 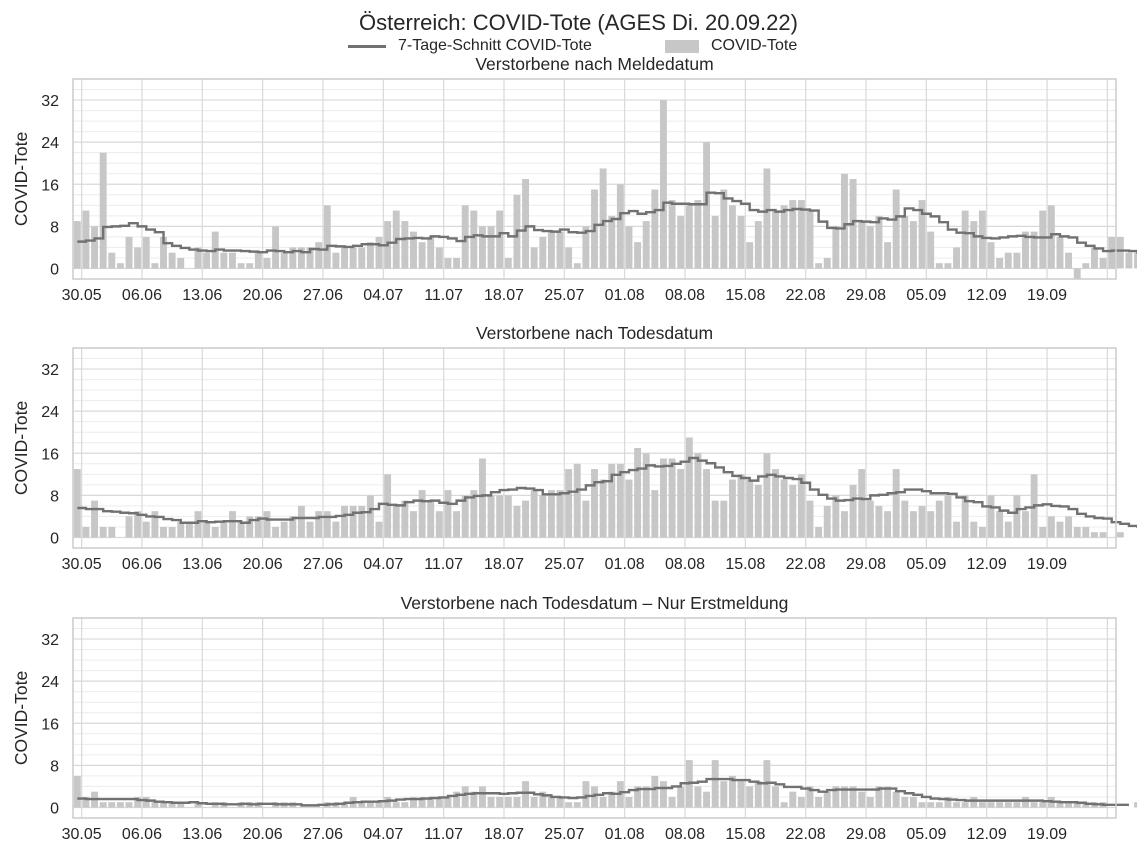 What do you see at coordinates (806, 834) in the screenshot?
I see `x-tick-label: 22.08` at bounding box center [806, 834].